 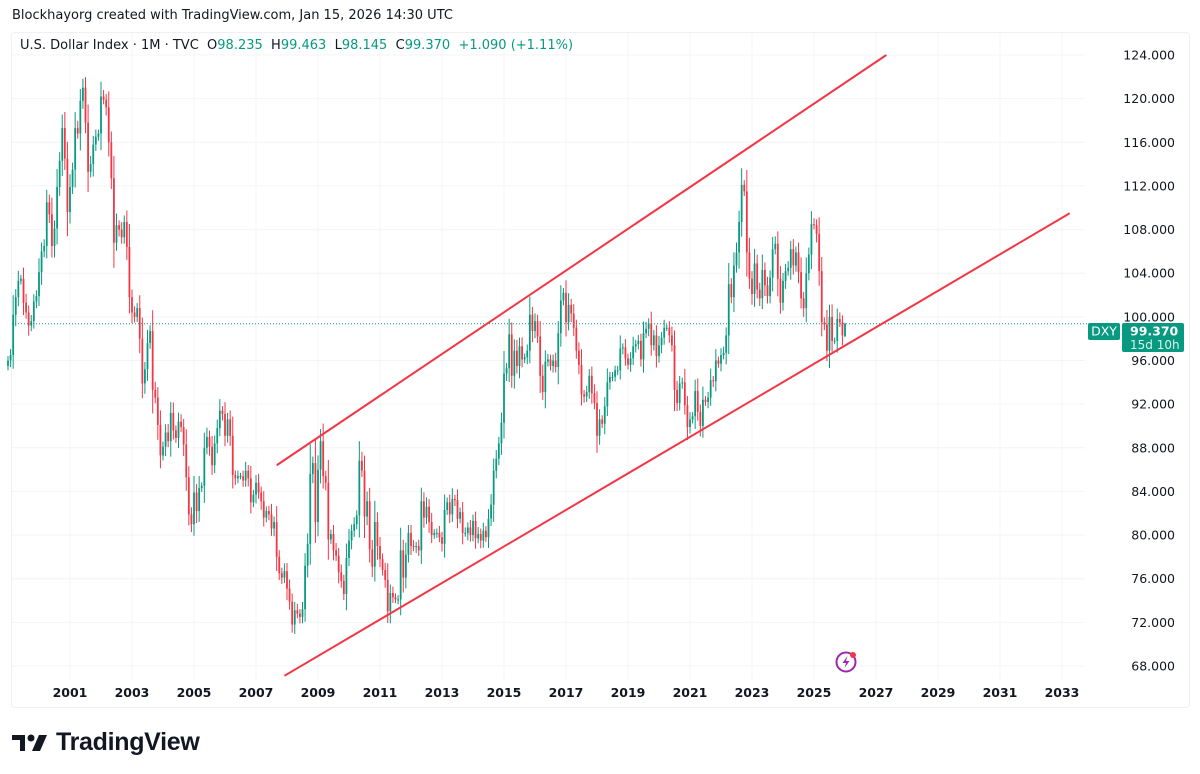 I want to click on time-tick-label: 2027, so click(x=876, y=692).